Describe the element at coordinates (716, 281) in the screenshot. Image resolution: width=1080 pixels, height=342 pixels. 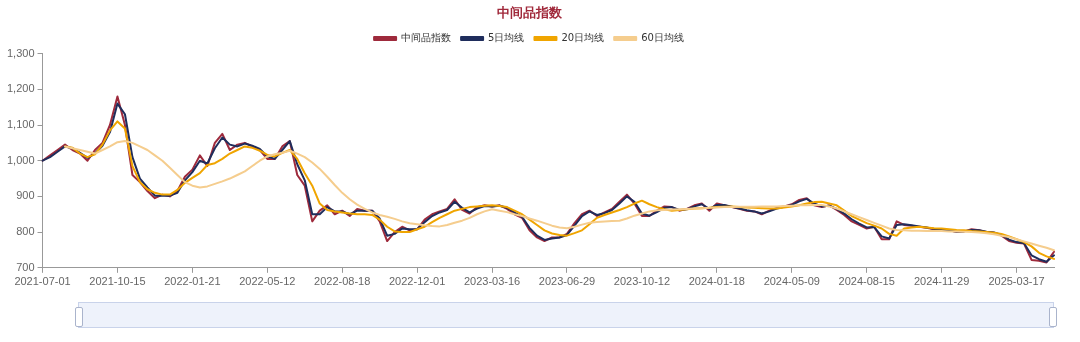
I see `x-tick-label: 2024-01-18` at that location.